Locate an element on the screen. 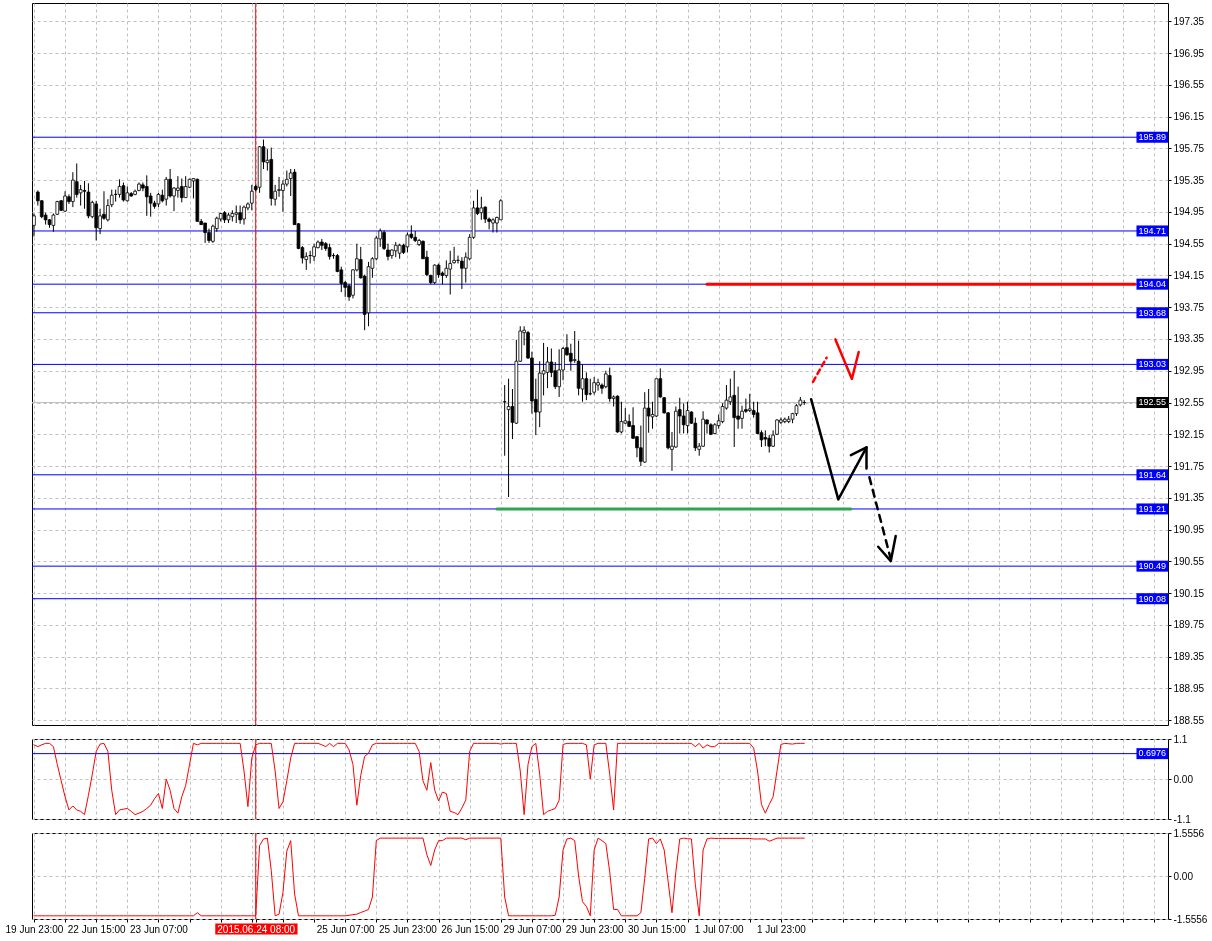 The image size is (1212, 941). x-tick-label: 25 Jun 07:00 is located at coordinates (346, 929).